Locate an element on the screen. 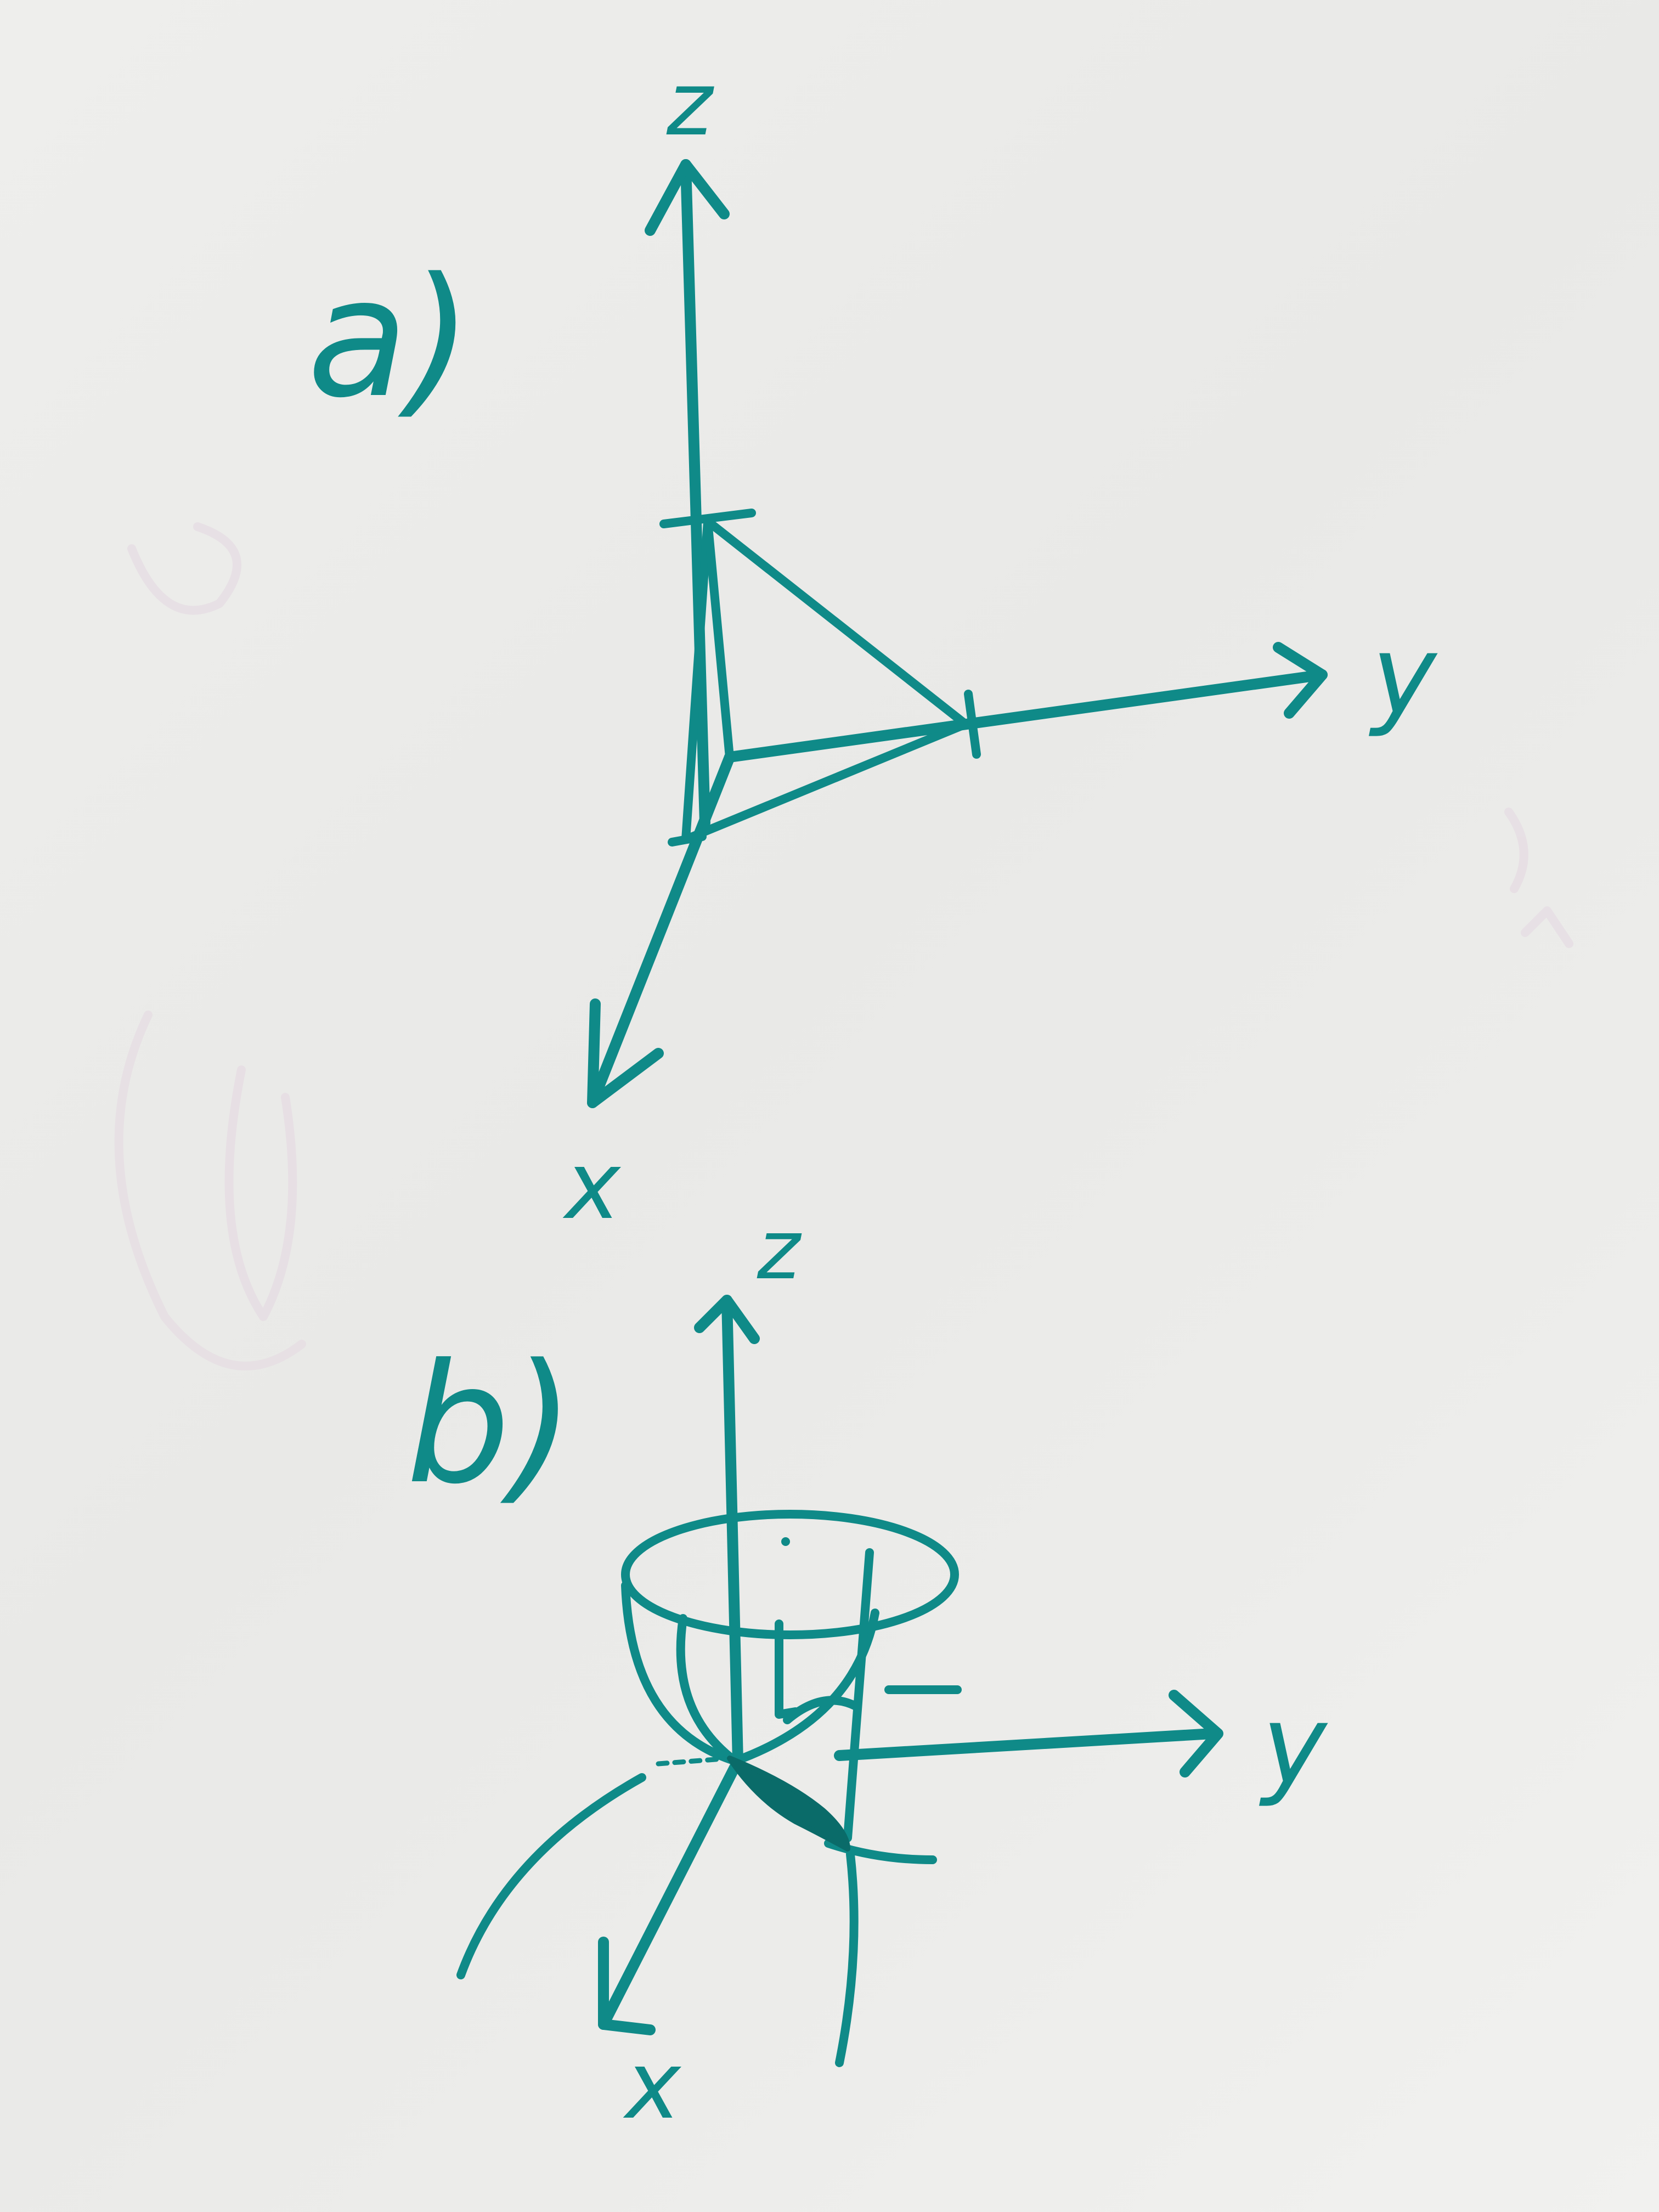 The height and width of the screenshot is (2212, 1659). diagram-b-shaded-region is located at coordinates (788, 1804).